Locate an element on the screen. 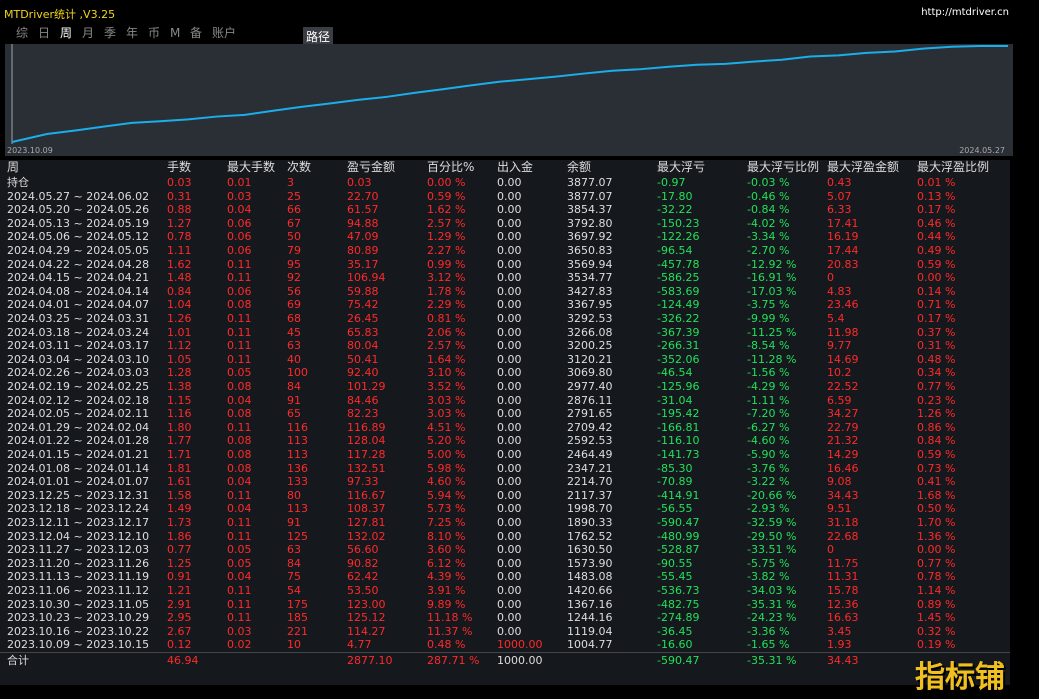  cell: 3.03 % is located at coordinates (446, 414).